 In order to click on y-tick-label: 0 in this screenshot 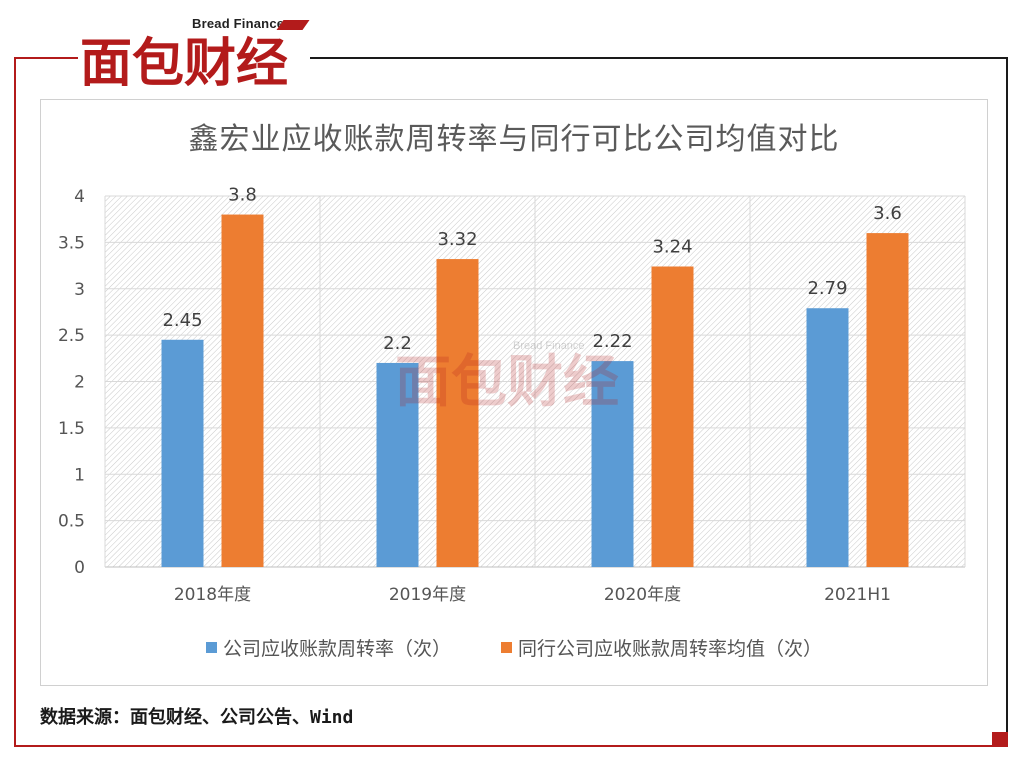, I will do `click(79, 568)`.